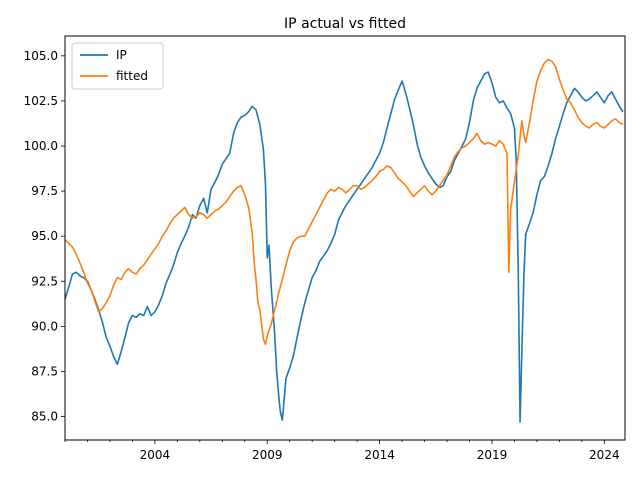  What do you see at coordinates (132, 76) in the screenshot?
I see `legend-label-fitted: fitted` at bounding box center [132, 76].